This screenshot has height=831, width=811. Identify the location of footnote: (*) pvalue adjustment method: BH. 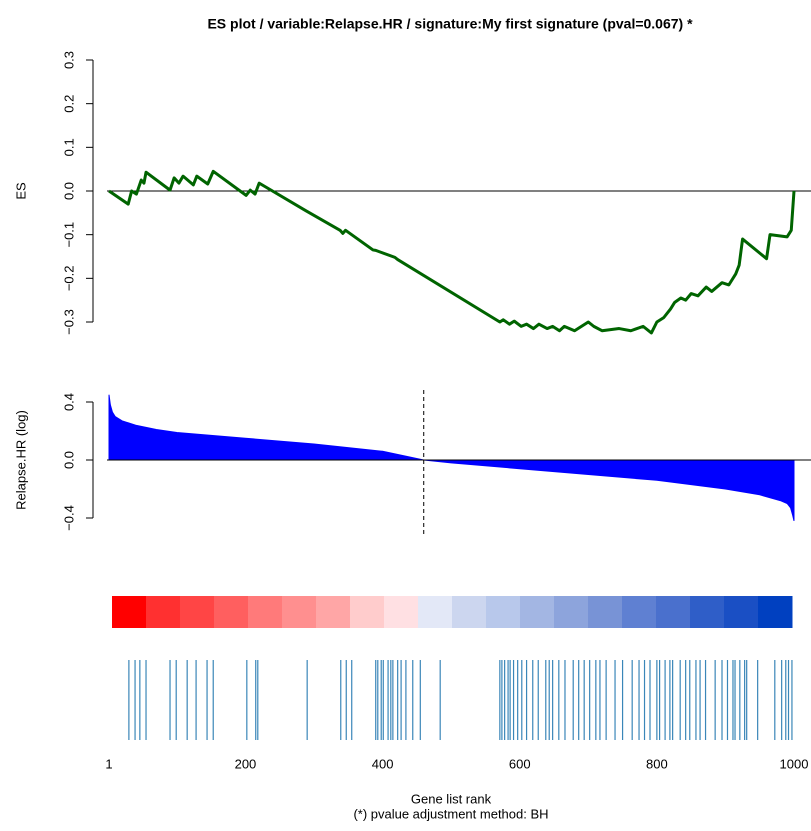
(450, 813).